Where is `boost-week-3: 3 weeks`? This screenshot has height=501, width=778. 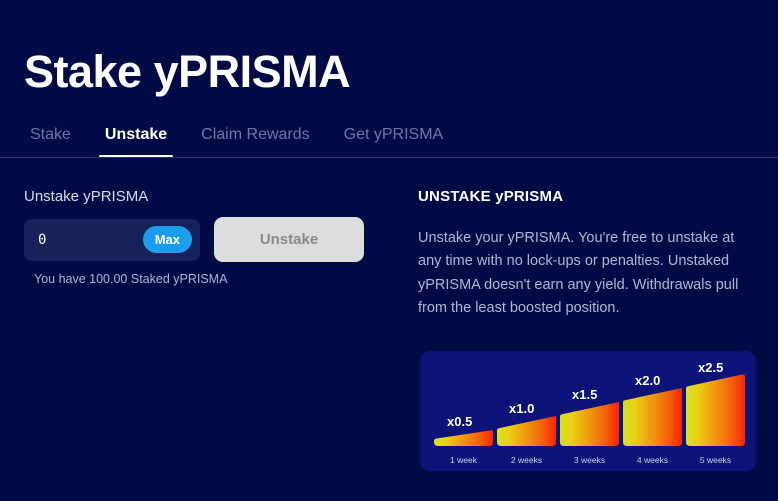
boost-week-3: 3 weeks is located at coordinates (589, 460).